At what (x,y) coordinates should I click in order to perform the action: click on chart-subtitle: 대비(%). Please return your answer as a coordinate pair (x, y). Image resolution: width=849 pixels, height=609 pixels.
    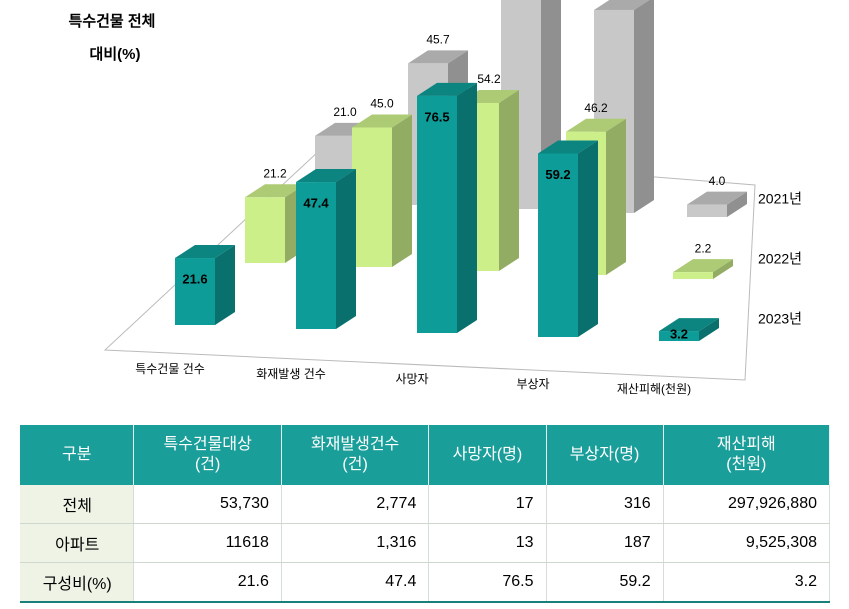
    Looking at the image, I should click on (115, 54).